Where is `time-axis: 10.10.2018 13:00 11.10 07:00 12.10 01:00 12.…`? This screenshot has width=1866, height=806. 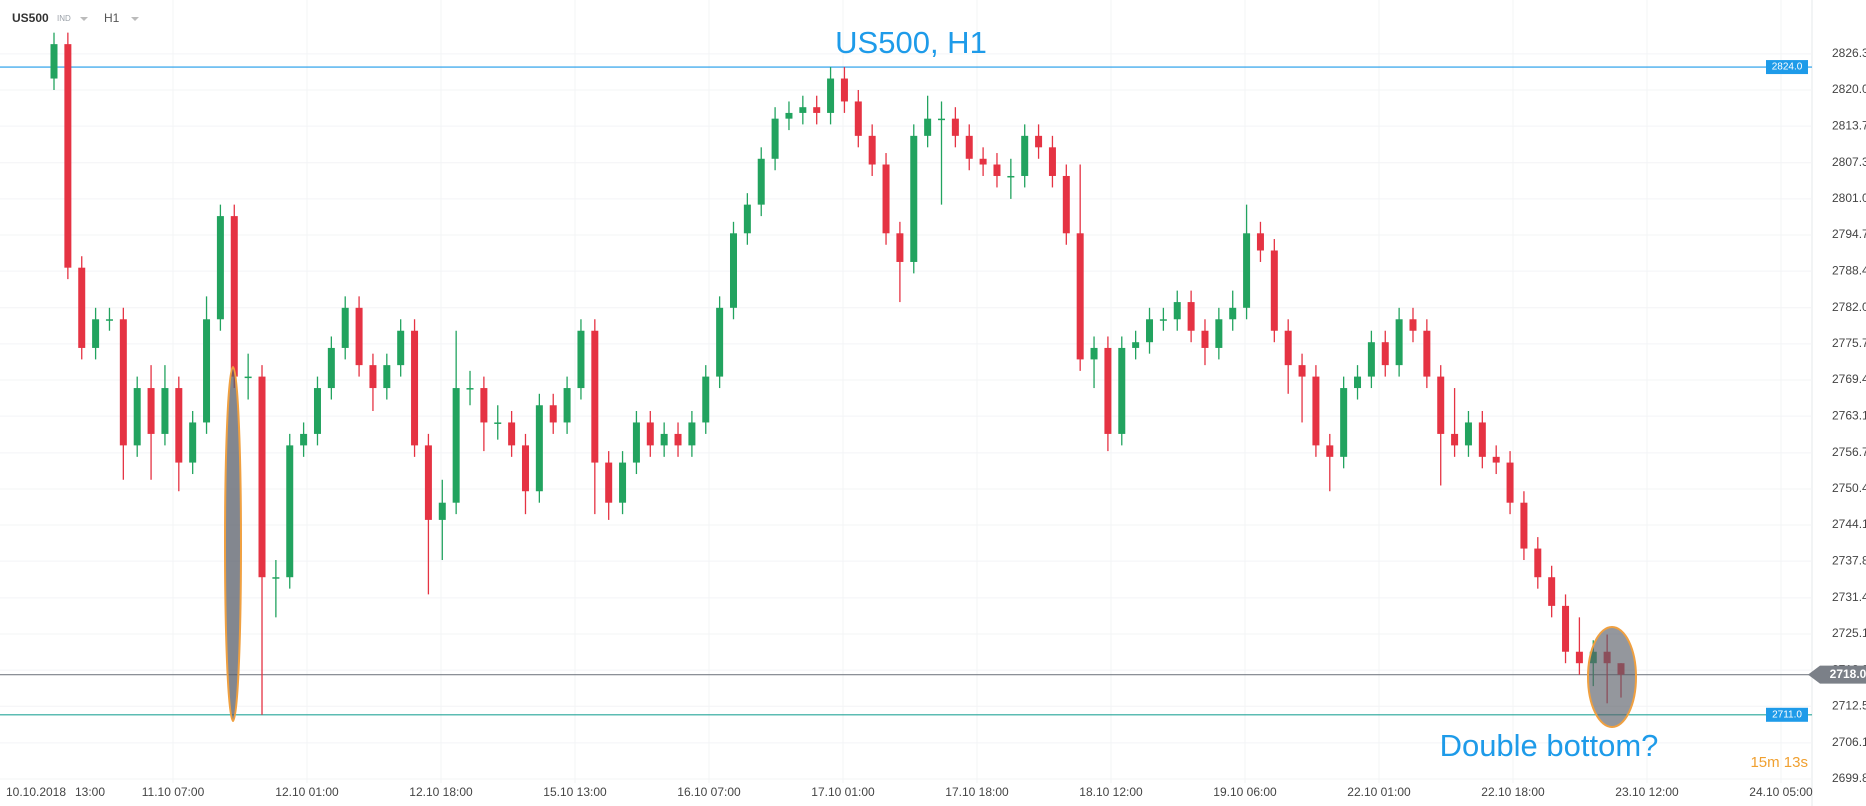
time-axis: 10.10.2018 13:00 11.10 07:00 12.10 01:00 12.… is located at coordinates (909, 792).